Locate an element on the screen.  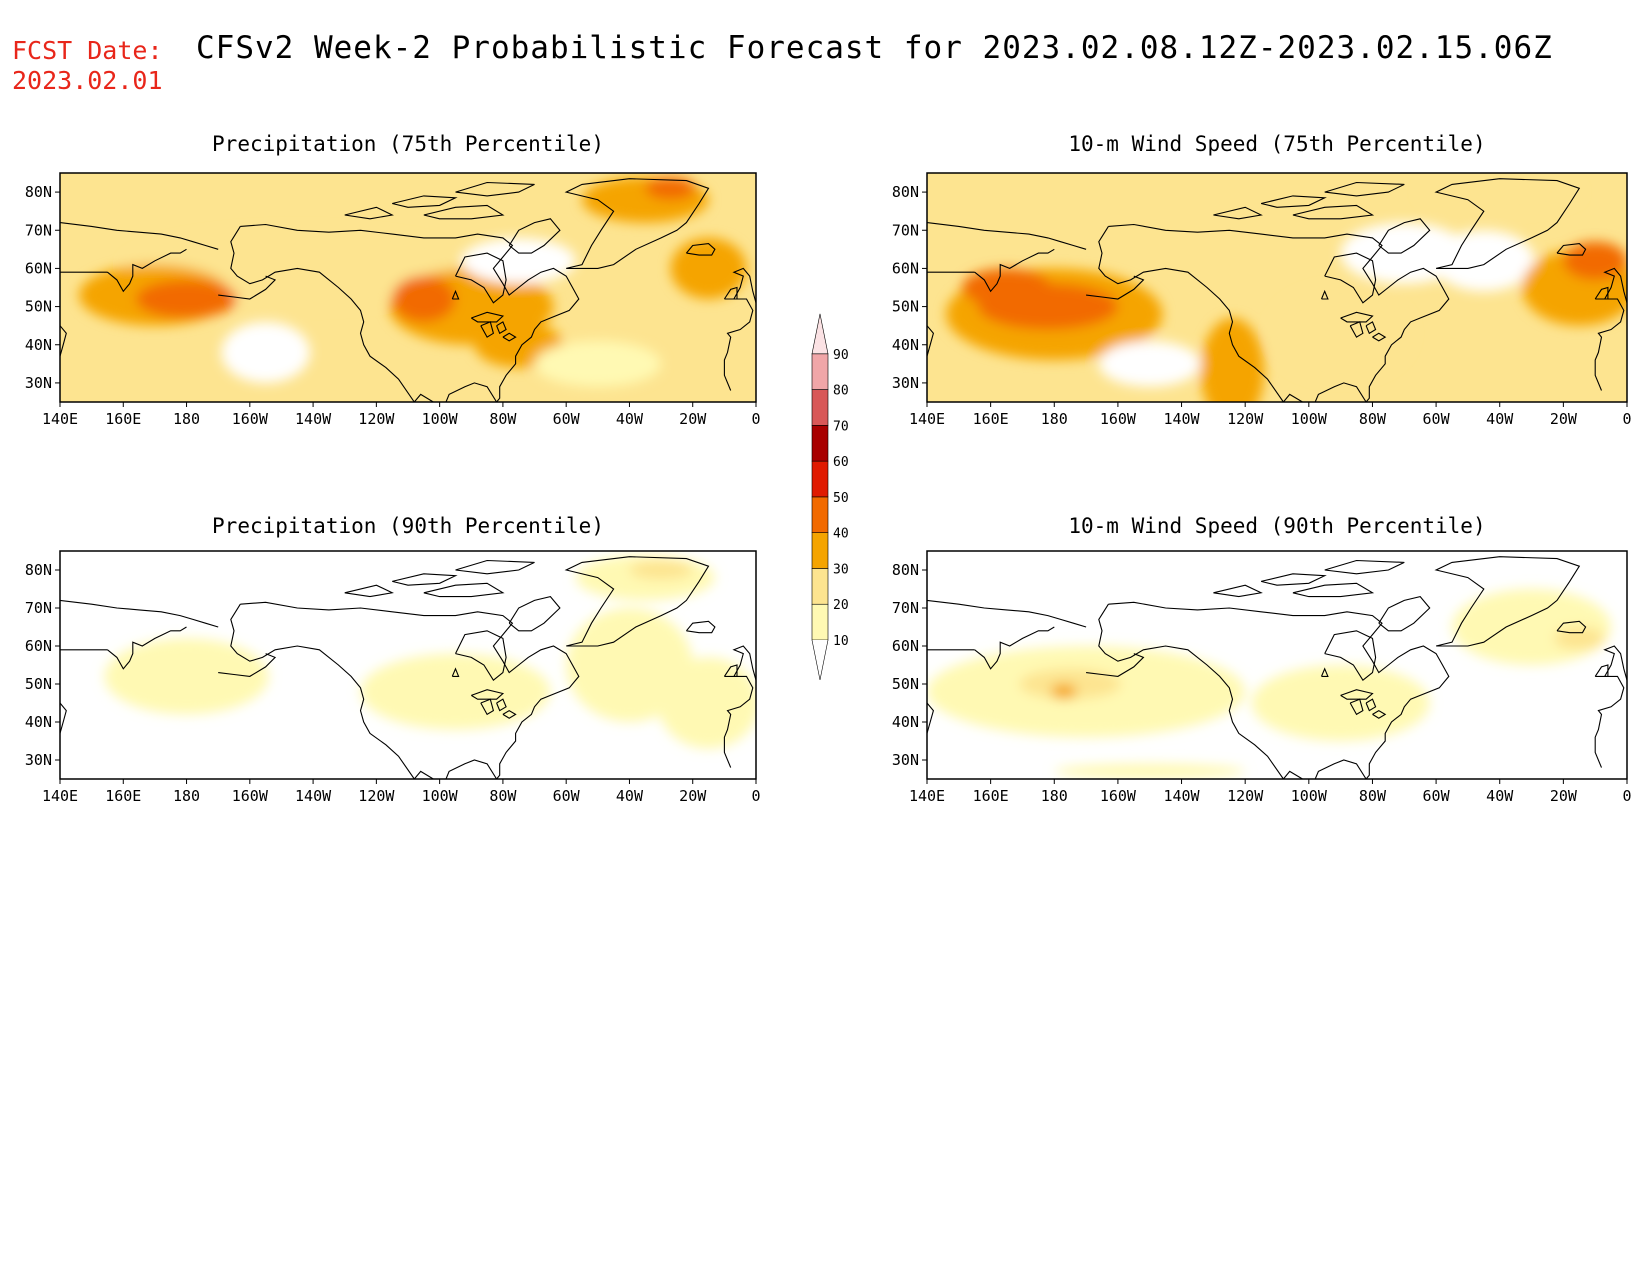
lon-tick-label: 140E is located at coordinates (927, 796).